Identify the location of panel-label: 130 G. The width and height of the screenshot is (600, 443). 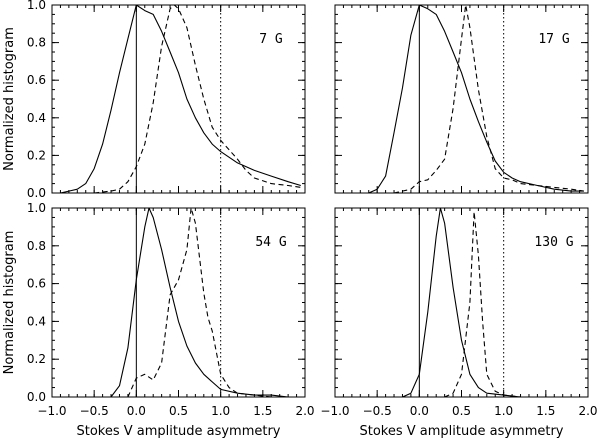
(553, 242).